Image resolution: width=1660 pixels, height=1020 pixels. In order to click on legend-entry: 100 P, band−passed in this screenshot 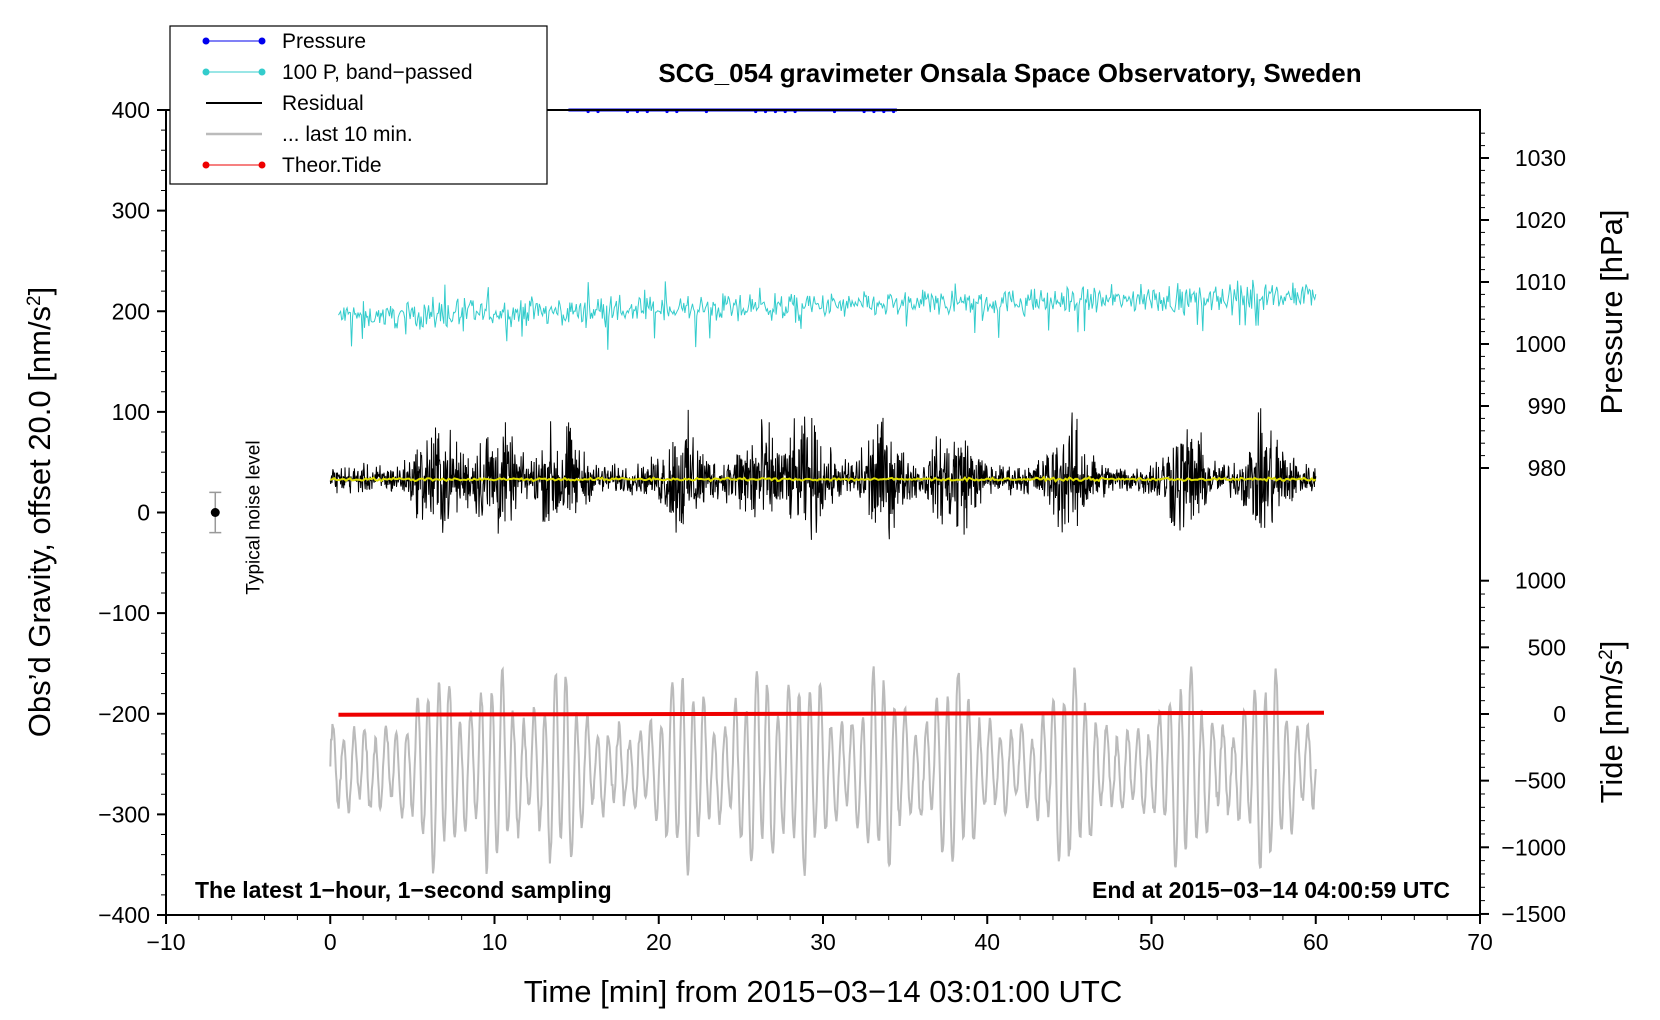, I will do `click(337, 72)`.